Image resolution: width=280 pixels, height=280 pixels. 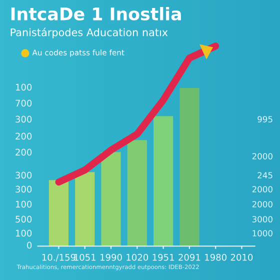 I want to click on x-tick-label: 1051, so click(x=85, y=257).